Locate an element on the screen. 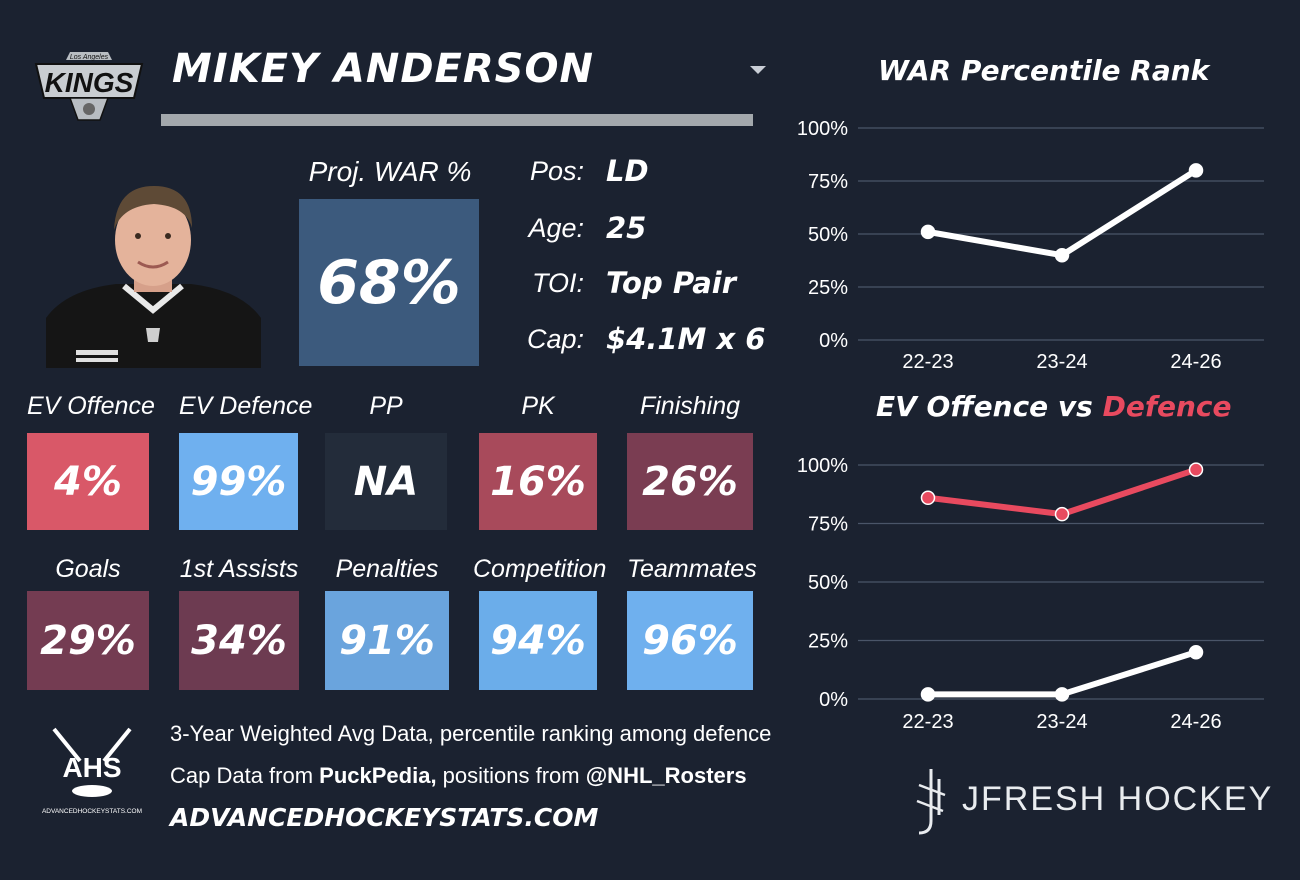 The height and width of the screenshot is (880, 1300). proj-war-label: Proj. WAR % is located at coordinates (390, 171).